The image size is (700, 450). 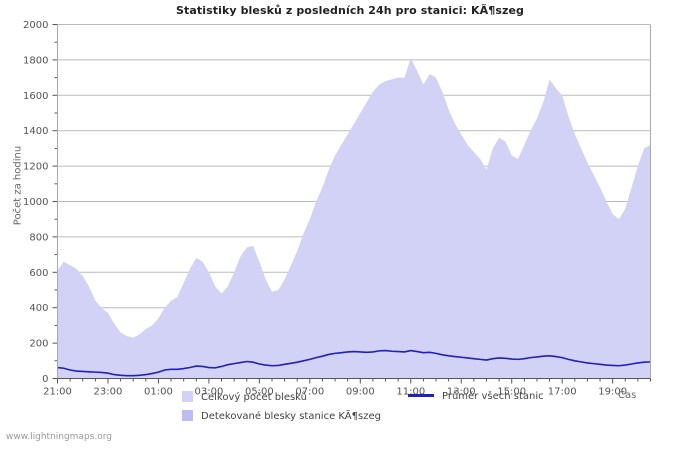 What do you see at coordinates (187, 415) in the screenshot?
I see `legend-swatch-station` at bounding box center [187, 415].